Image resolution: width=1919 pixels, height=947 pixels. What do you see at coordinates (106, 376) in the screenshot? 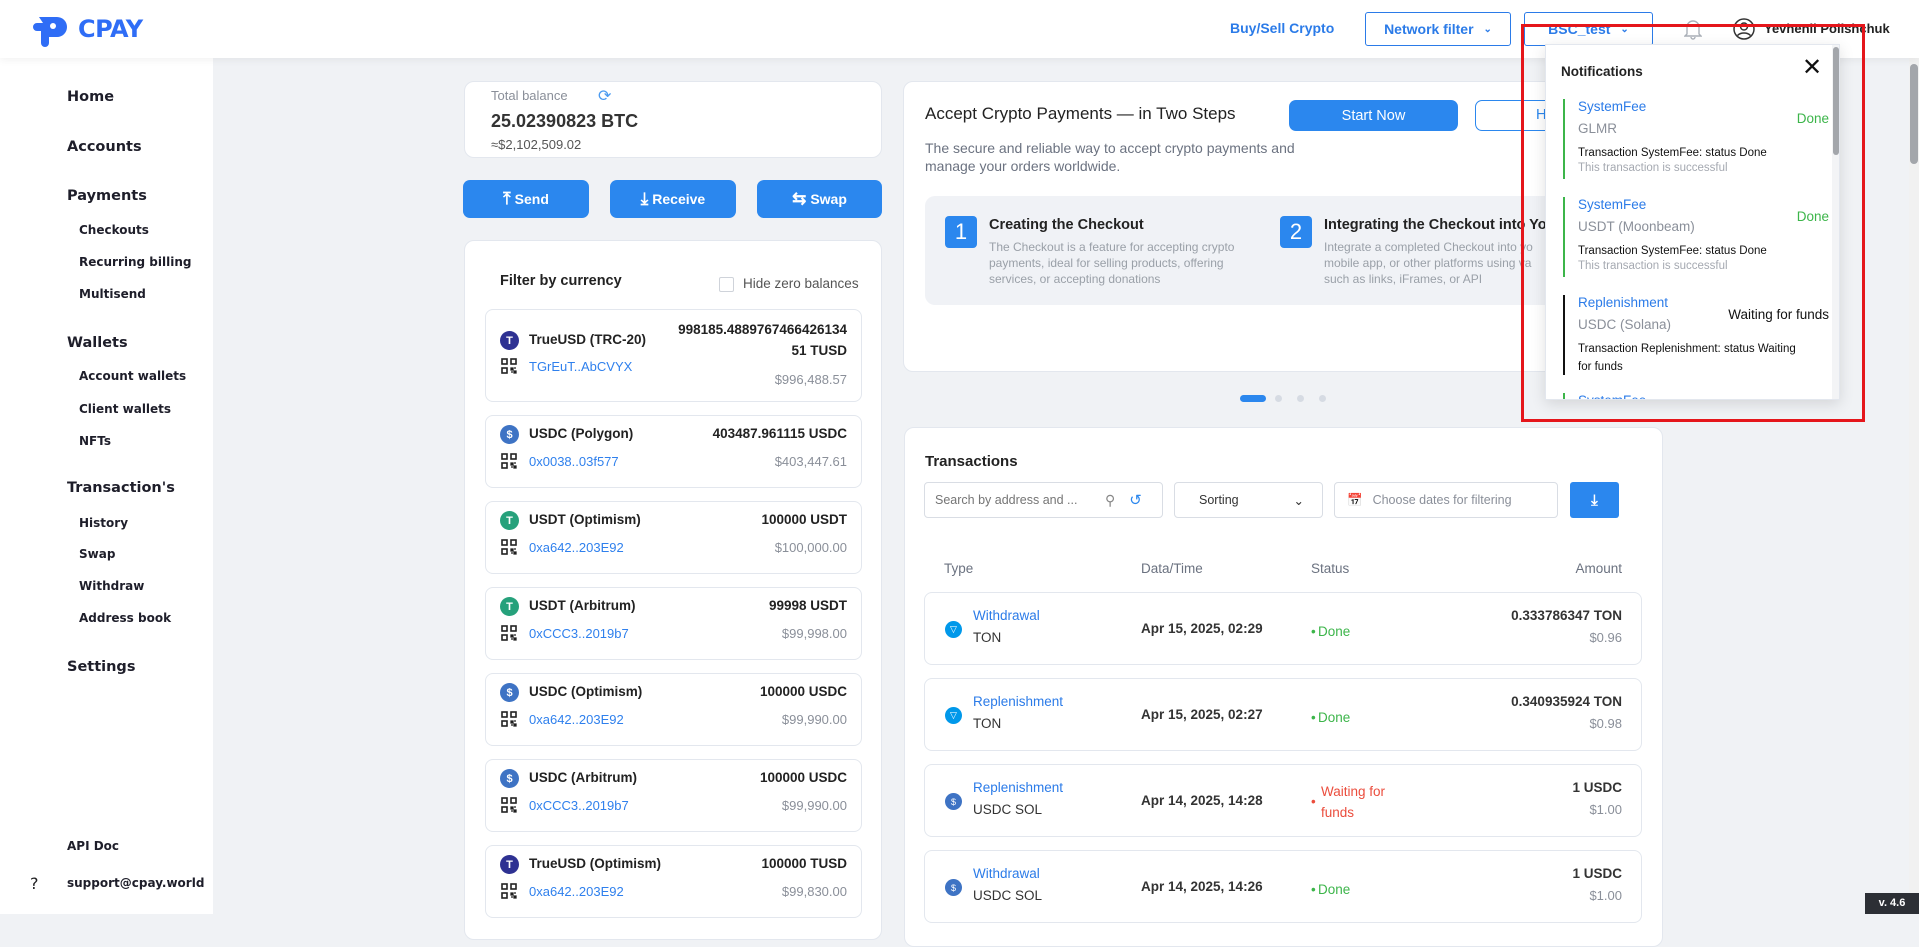
I see `sidebar-item-account-wallets: Account wallets` at bounding box center [106, 376].